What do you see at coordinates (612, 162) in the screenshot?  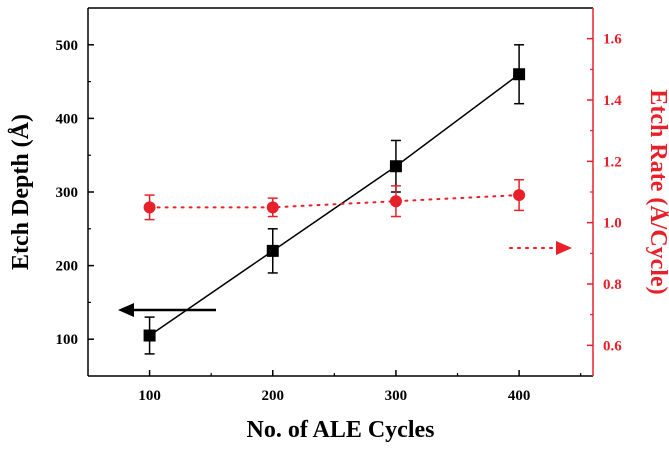 I see `y-right-tick-label: 1.2` at bounding box center [612, 162].